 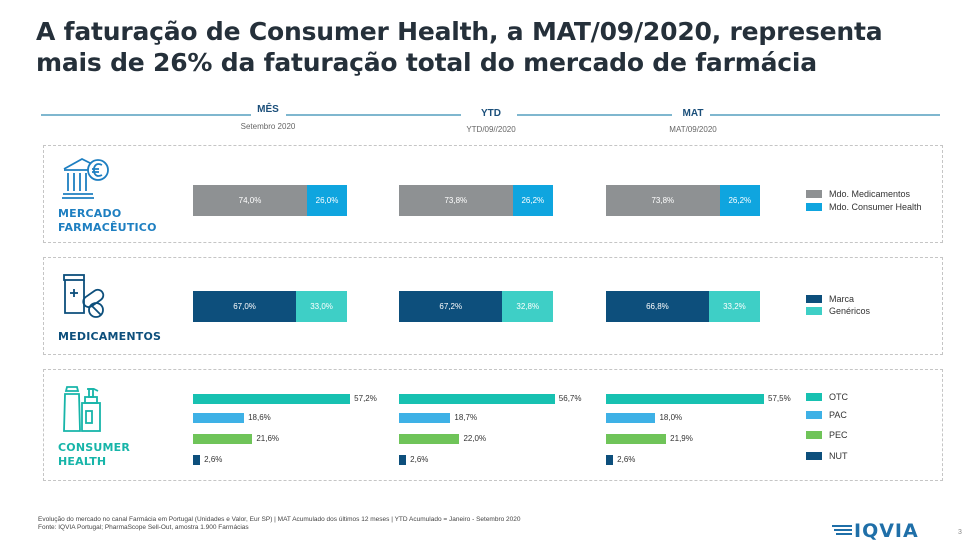 I want to click on legend-label: PAC, so click(x=838, y=415).